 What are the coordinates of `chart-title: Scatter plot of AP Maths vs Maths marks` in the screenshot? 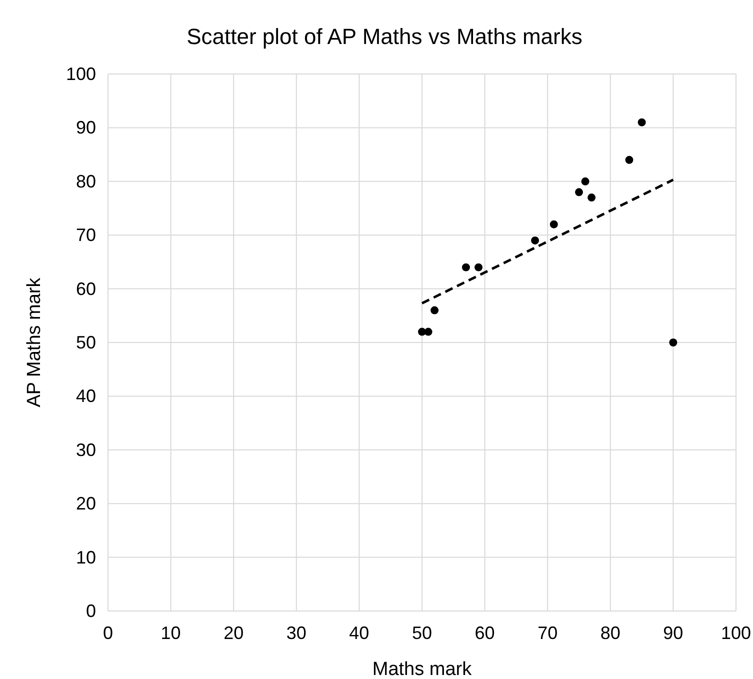 It's located at (384, 36).